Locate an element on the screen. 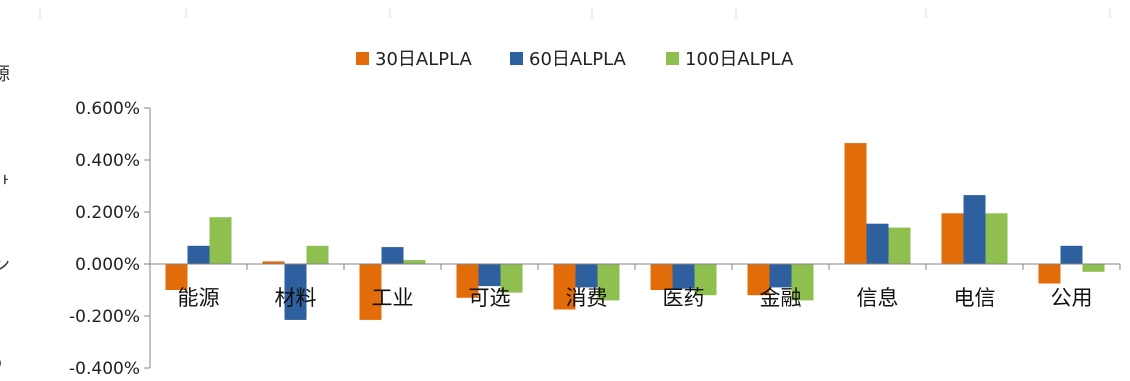  x-tick-label: 工业 is located at coordinates (393, 298).